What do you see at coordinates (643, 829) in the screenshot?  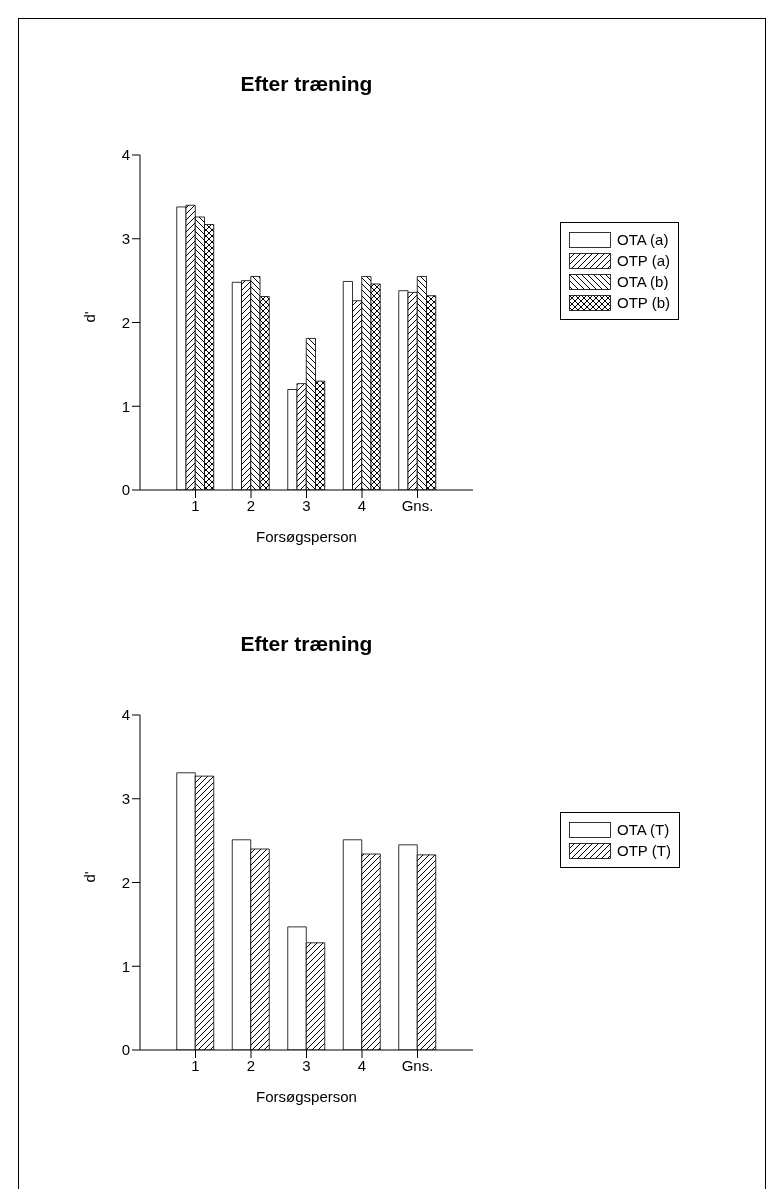 I see `legend-label: OTA (T)` at bounding box center [643, 829].